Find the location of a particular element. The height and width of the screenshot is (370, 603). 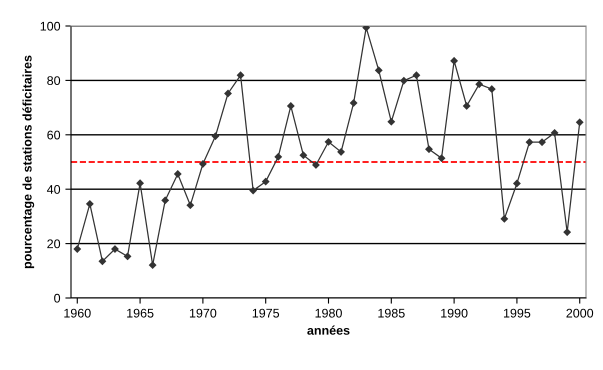

y-tick-label: 20 is located at coordinates (53, 243).